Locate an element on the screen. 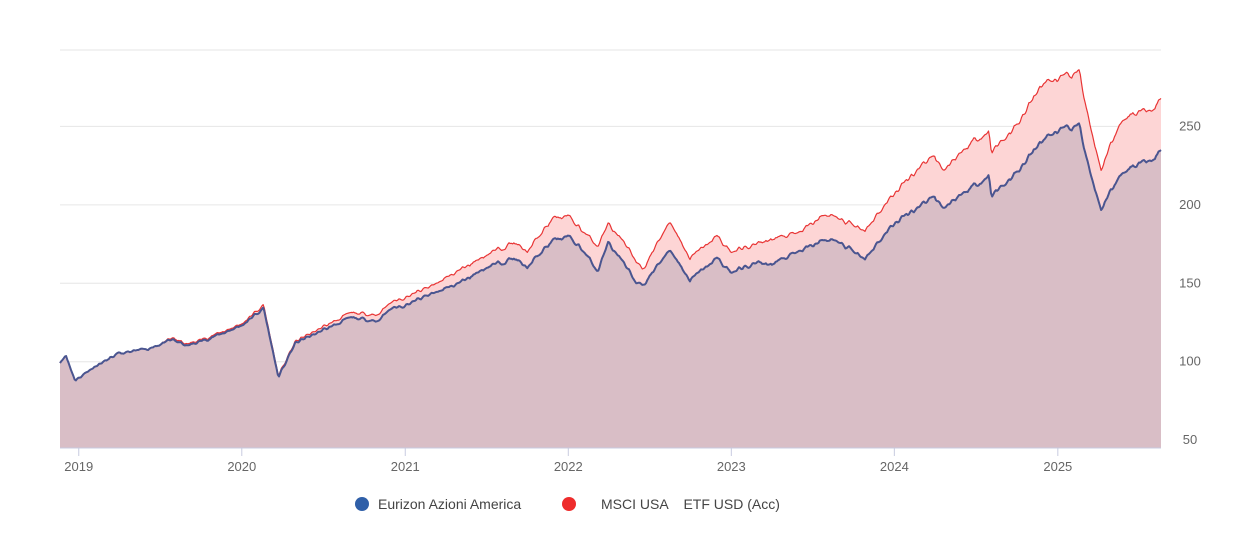 Image resolution: width=1239 pixels, height=549 pixels. legend-item-eurizon: Eurizon Azioni America is located at coordinates (438, 504).